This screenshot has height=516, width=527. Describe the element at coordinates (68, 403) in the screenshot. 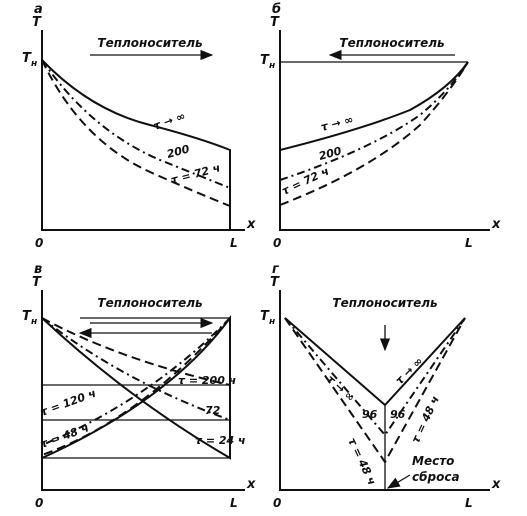

I see `curve-label: τ = 120 ч` at that location.